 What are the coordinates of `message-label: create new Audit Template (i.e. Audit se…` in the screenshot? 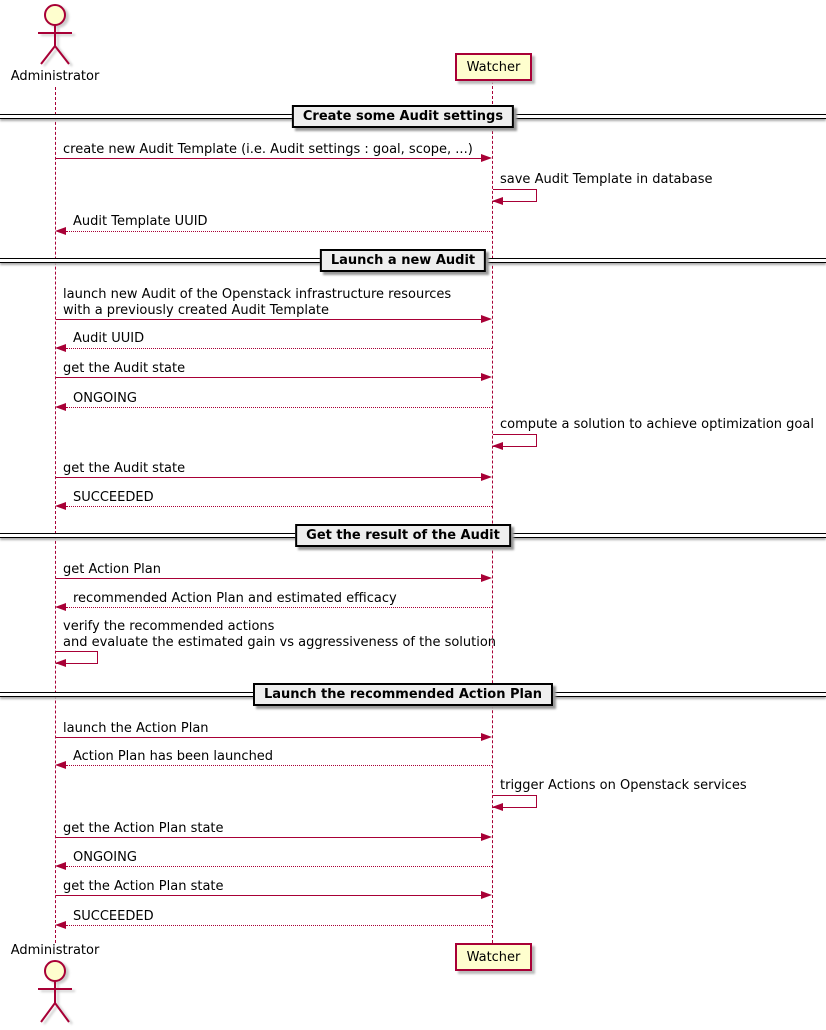 It's located at (268, 149).